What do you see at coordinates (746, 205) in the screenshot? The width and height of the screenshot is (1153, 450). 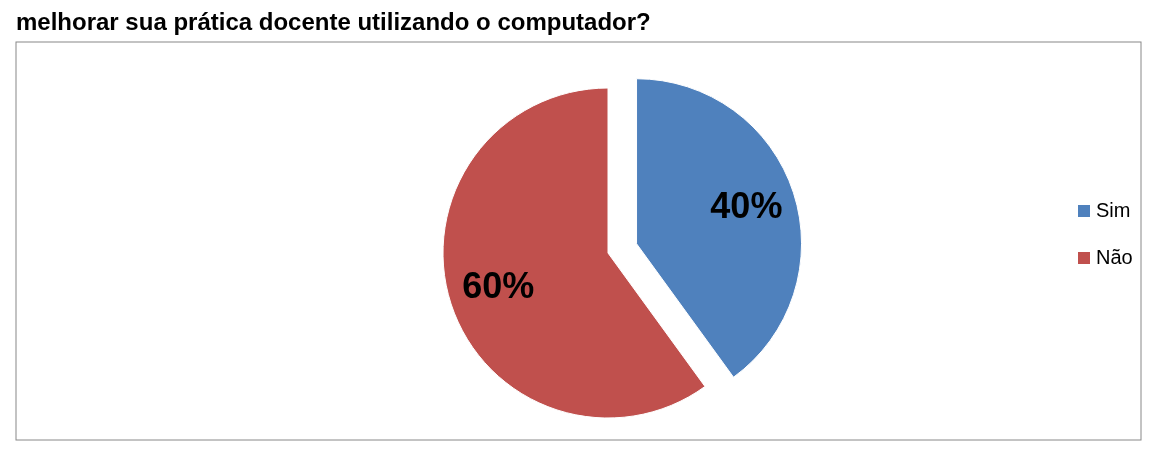 I see `data-label: 40%` at bounding box center [746, 205].